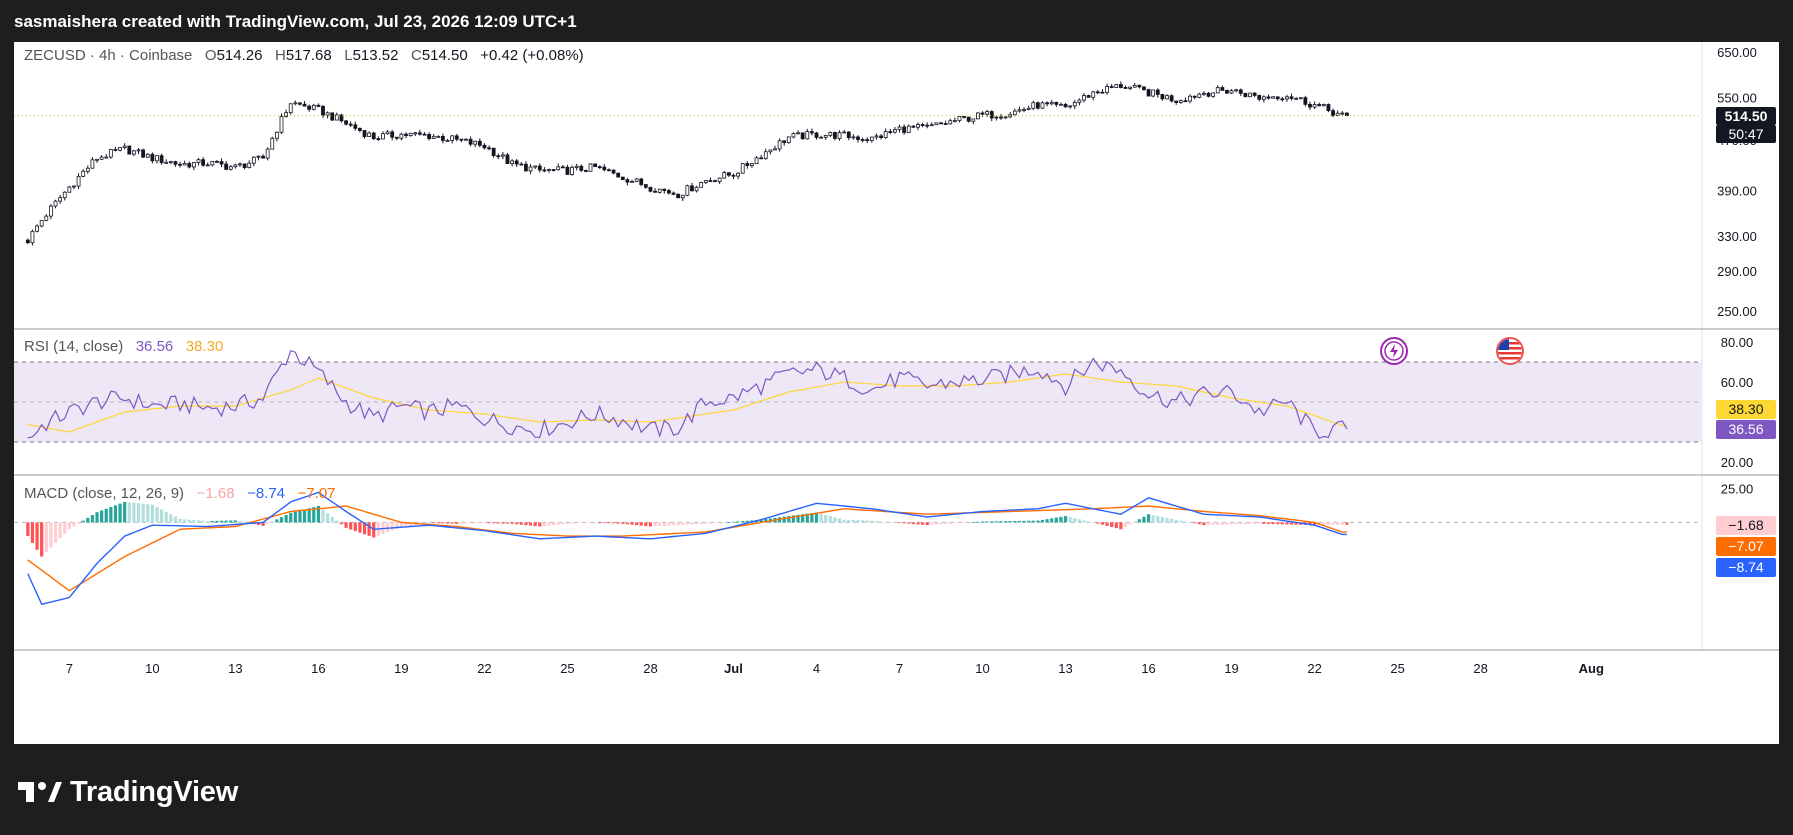  What do you see at coordinates (266, 493) in the screenshot?
I see `macd-legend-value: −8.74` at bounding box center [266, 493].